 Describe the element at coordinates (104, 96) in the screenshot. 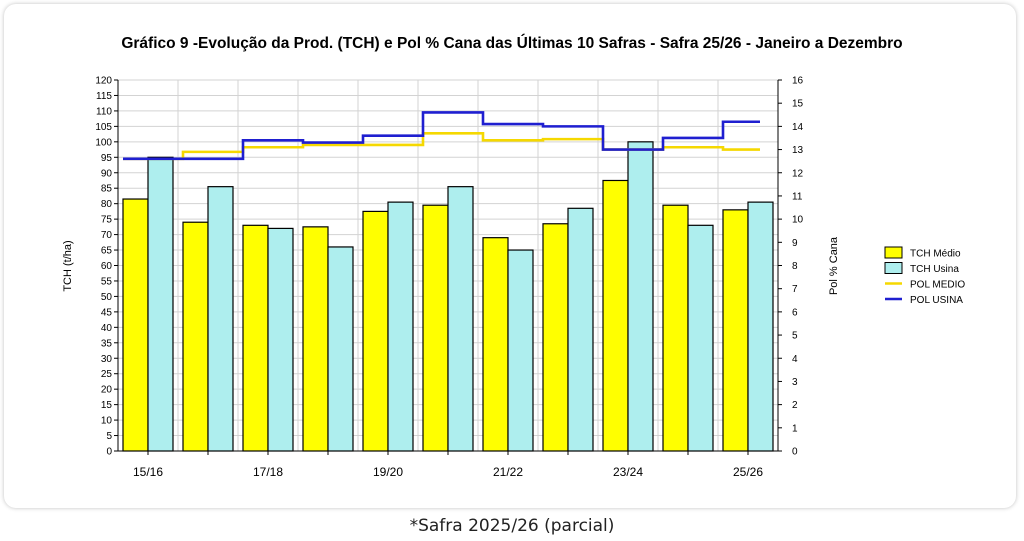

I see `y-tick-label: 115` at that location.